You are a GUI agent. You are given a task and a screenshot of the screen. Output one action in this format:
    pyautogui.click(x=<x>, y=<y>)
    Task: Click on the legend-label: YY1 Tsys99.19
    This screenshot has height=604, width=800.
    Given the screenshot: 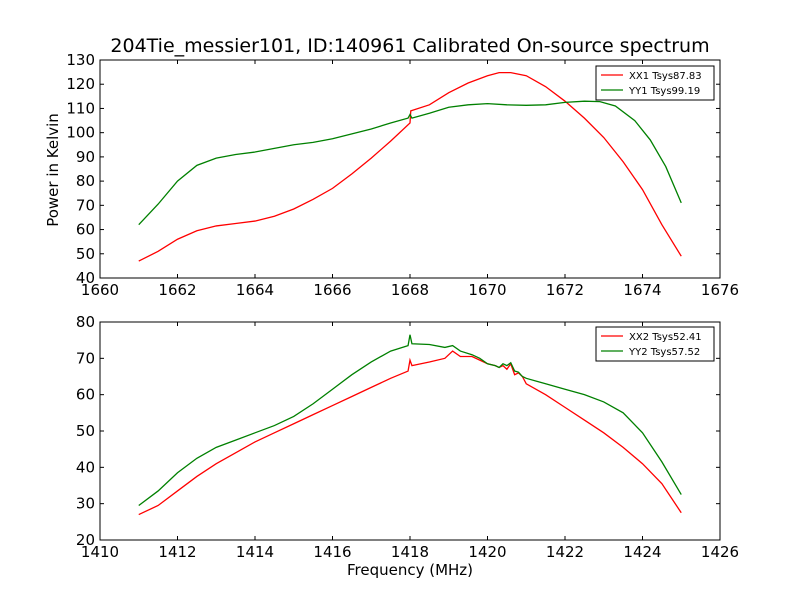 What is the action you would take?
    pyautogui.click(x=664, y=91)
    